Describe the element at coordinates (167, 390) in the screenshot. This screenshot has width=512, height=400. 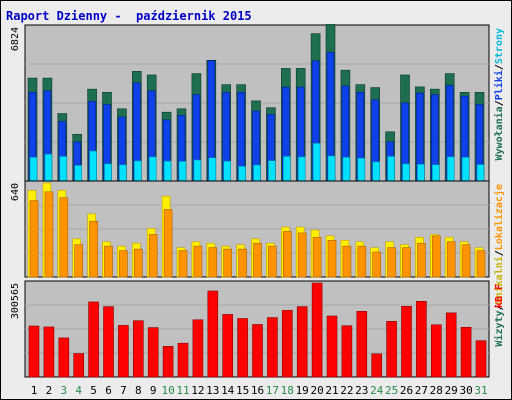
I see `day-label: 10` at that location.